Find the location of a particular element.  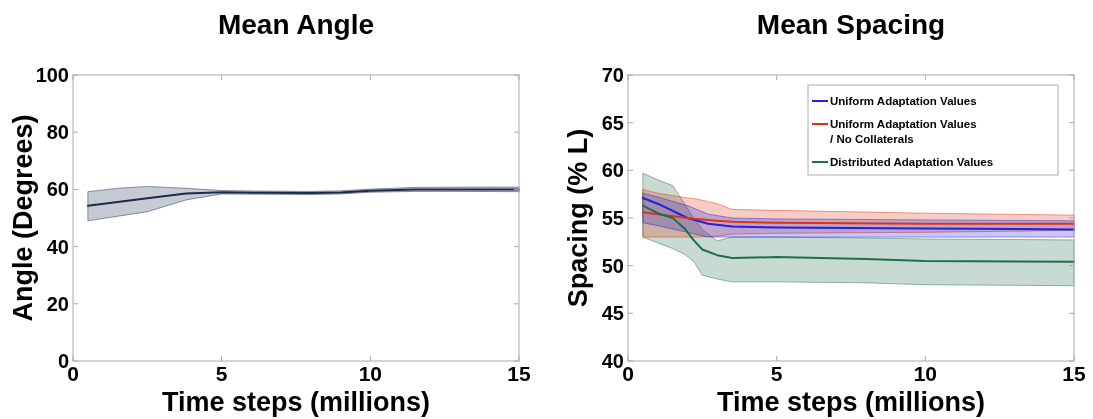

legend-label: Uniform Adaptation Values is located at coordinates (903, 101).